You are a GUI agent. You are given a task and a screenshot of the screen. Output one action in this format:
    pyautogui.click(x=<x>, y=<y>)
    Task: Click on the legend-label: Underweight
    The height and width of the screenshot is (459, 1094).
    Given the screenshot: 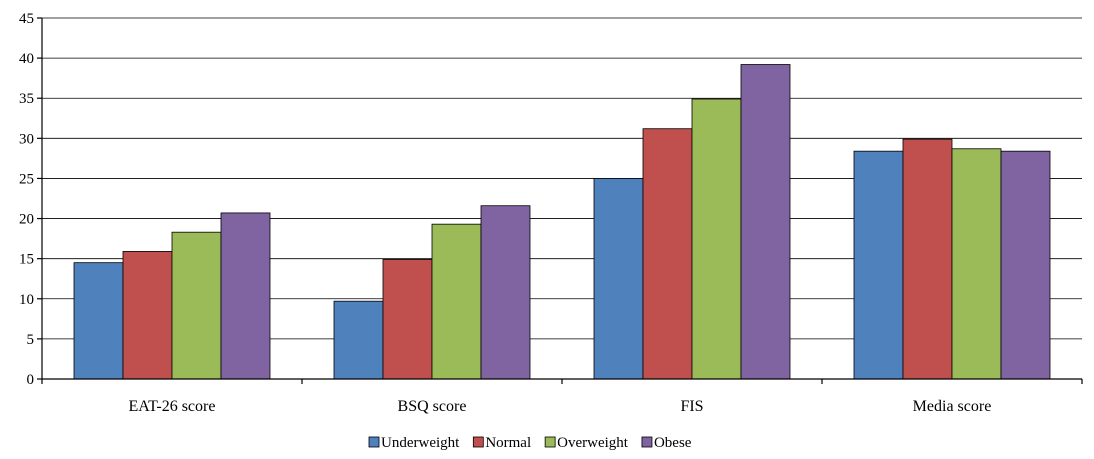 What is the action you would take?
    pyautogui.click(x=420, y=443)
    